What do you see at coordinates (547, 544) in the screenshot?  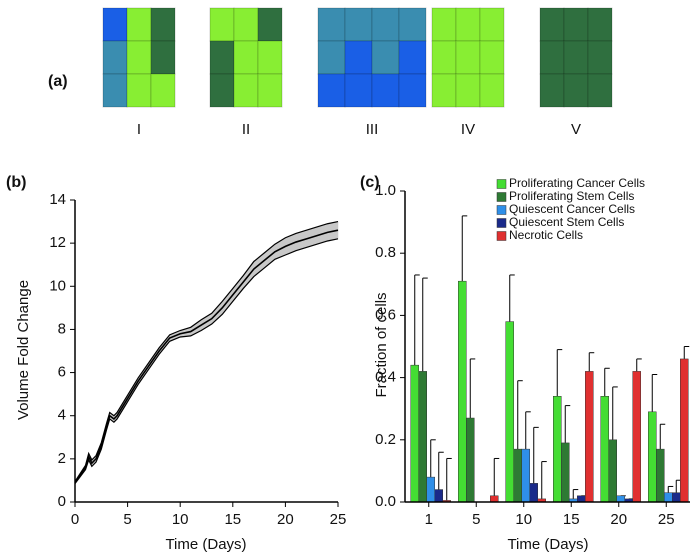 I see `x-axis-label: Time (Days)` at bounding box center [547, 544].